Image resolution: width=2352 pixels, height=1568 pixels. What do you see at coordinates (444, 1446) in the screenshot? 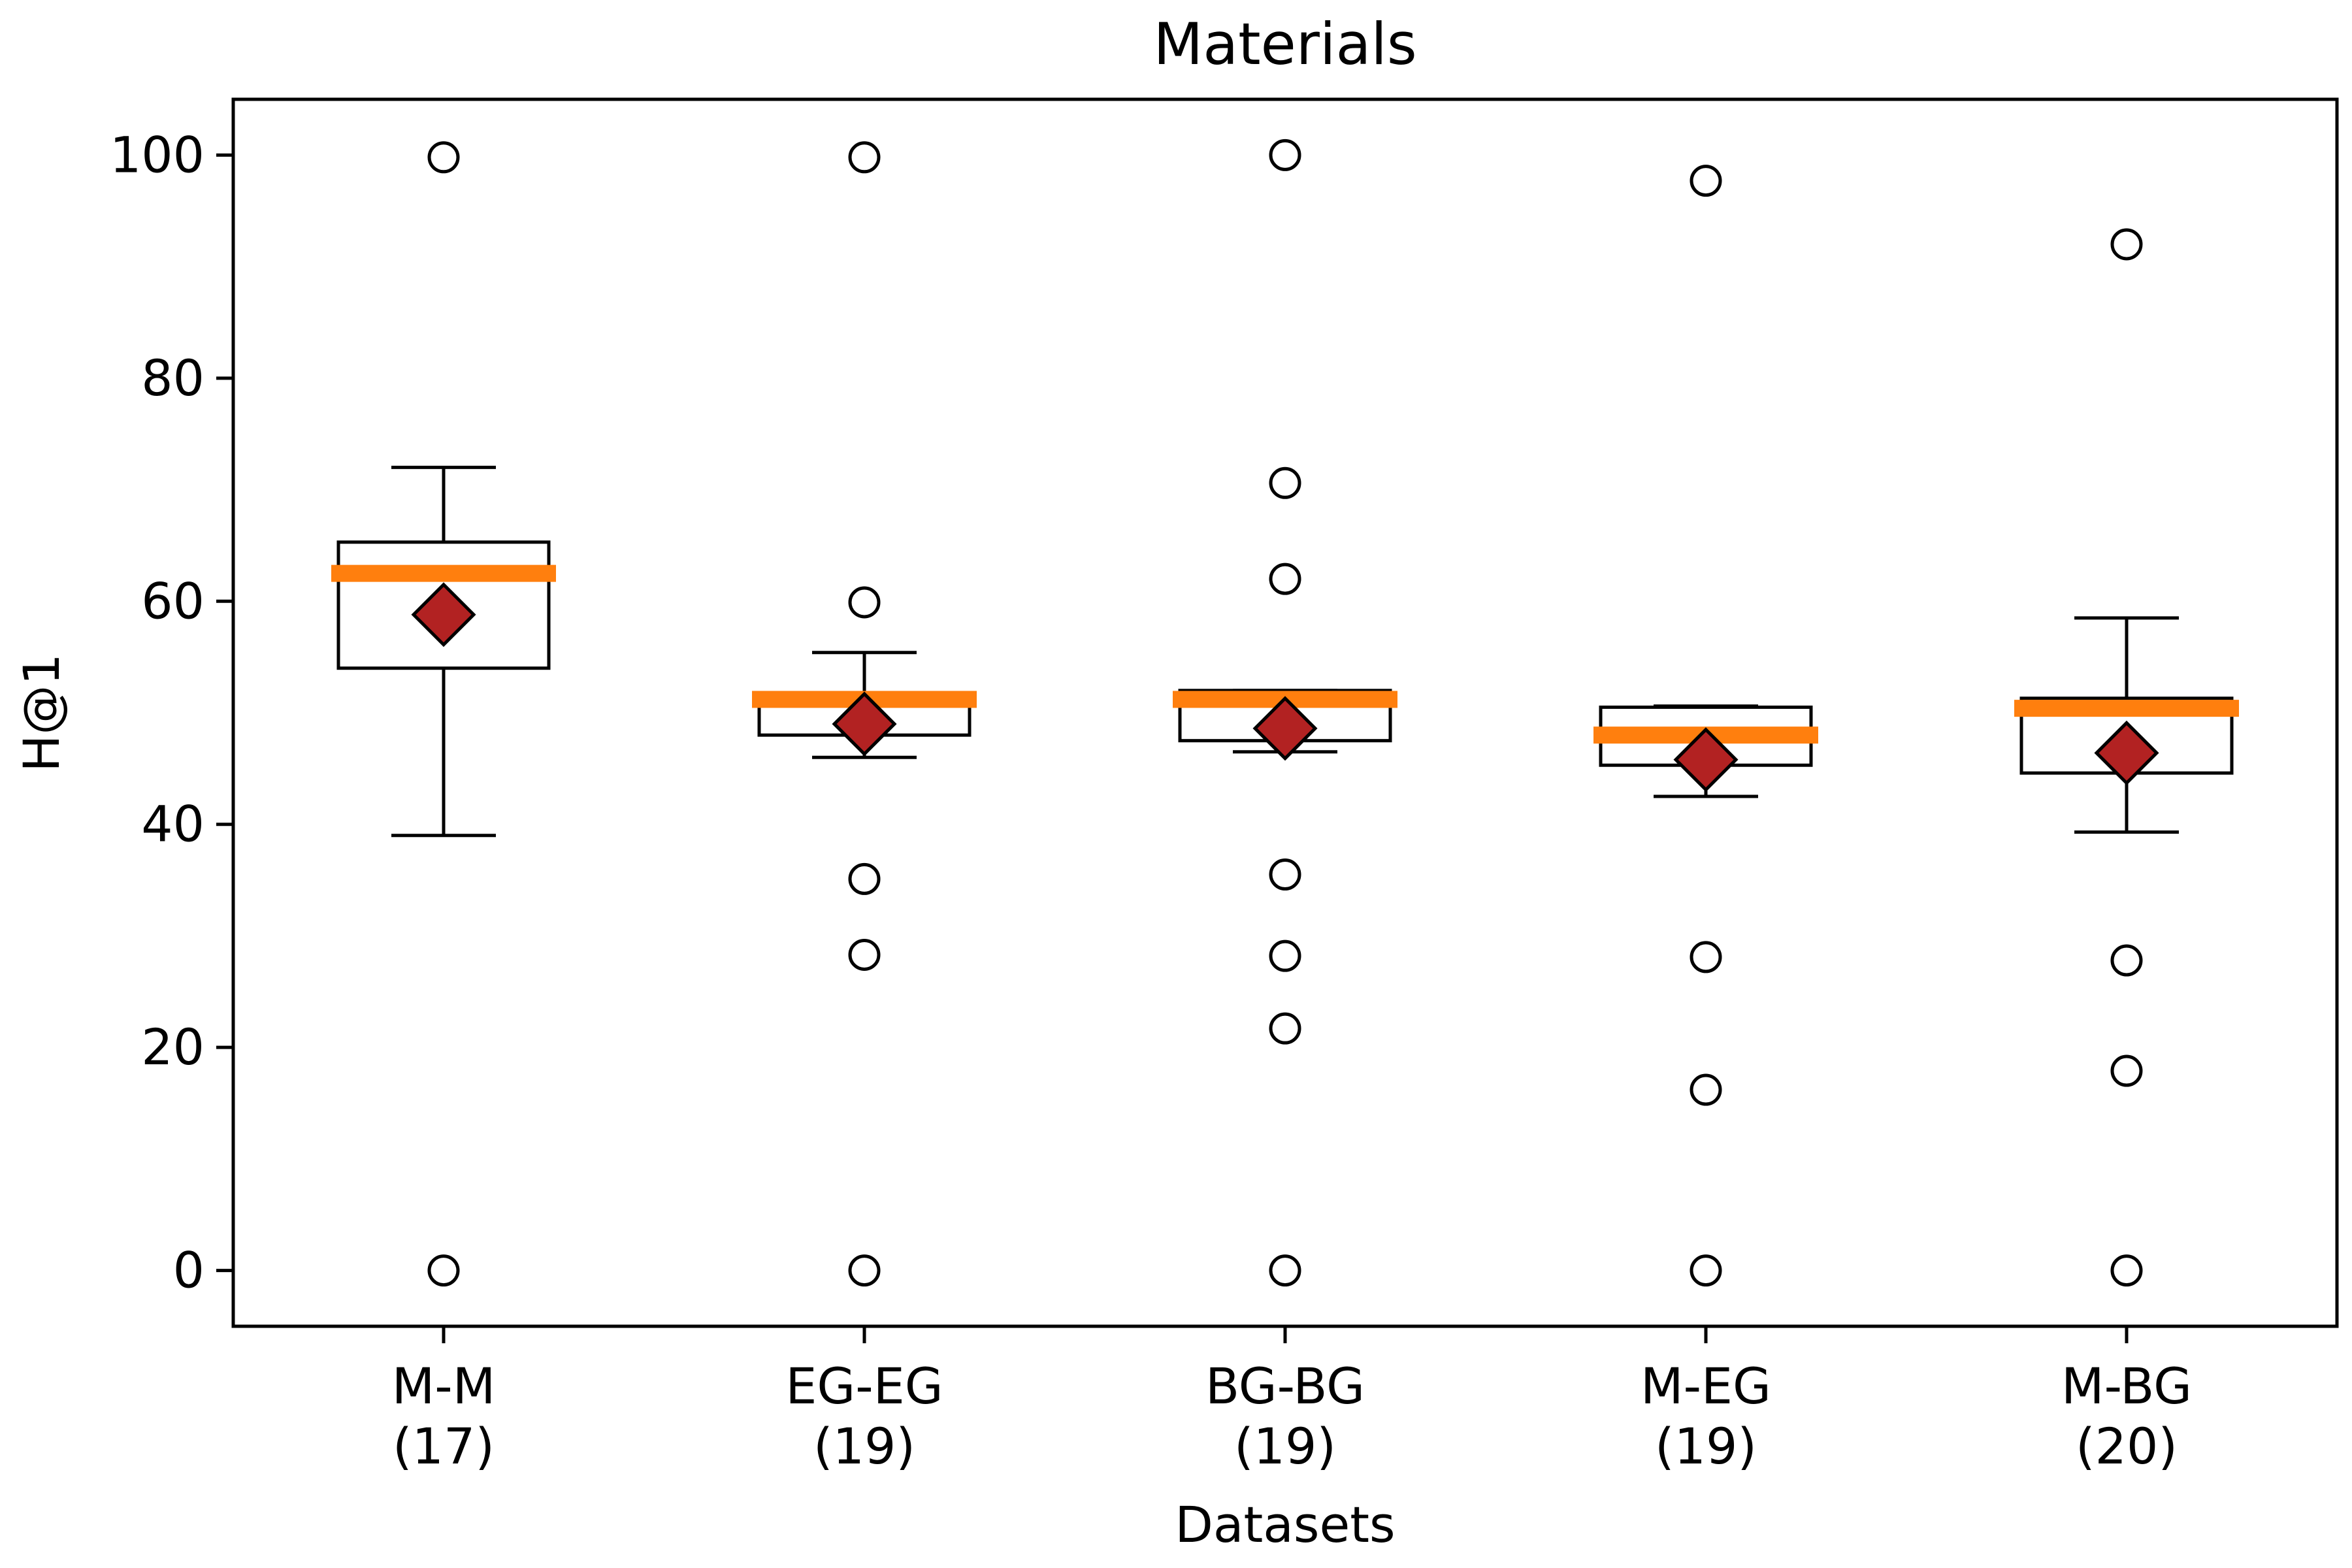
I see `x-tick-count: (17)` at bounding box center [444, 1446].